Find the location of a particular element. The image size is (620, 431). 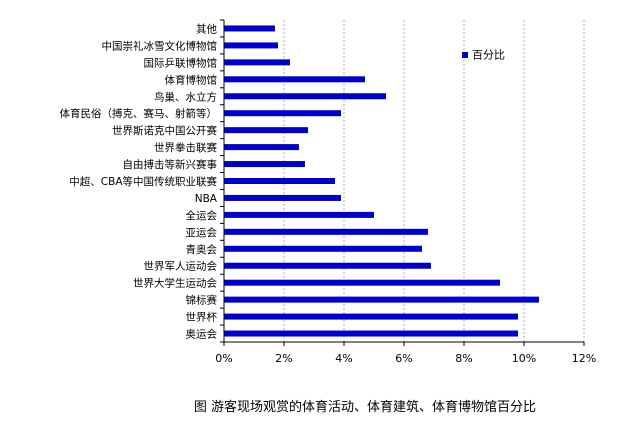

x-tick-label: 6% is located at coordinates (403, 358).